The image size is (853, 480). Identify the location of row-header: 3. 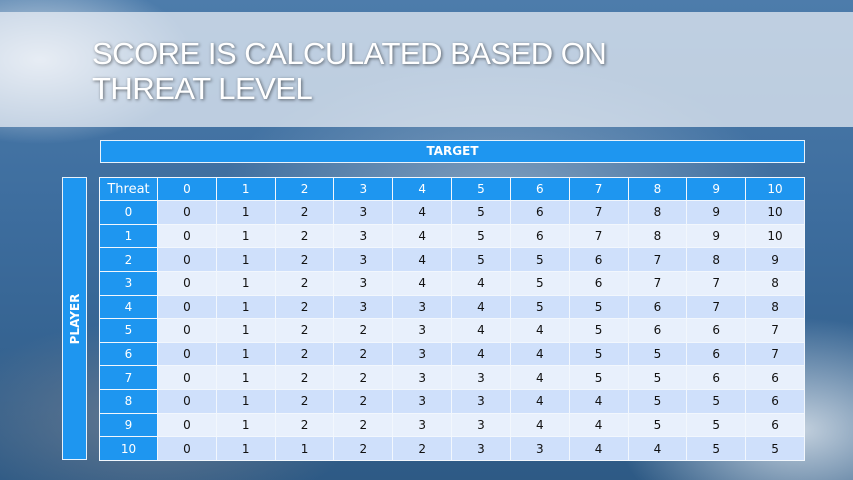
(128, 283).